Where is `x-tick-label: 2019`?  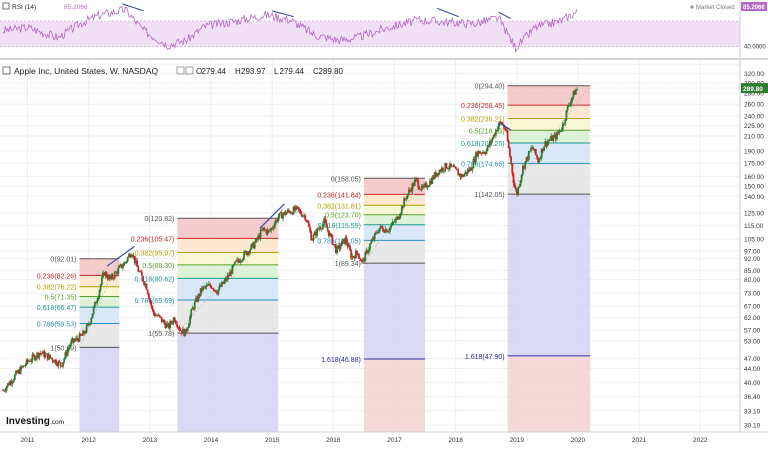
x-tick-label: 2019 is located at coordinates (517, 440).